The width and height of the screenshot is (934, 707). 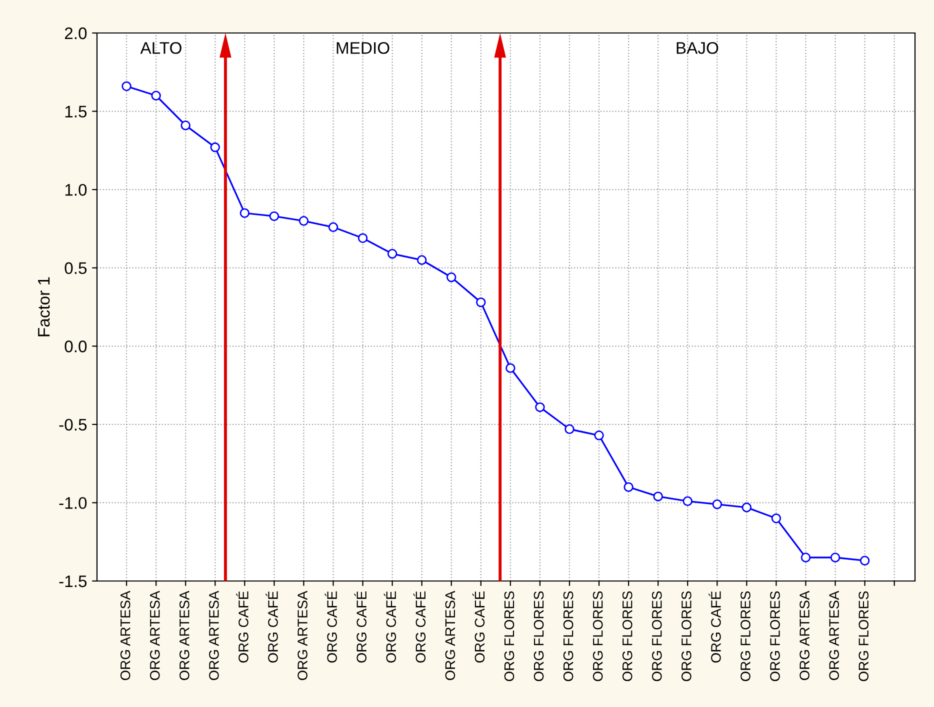 I want to click on y-tick-label: -0.5, so click(x=73, y=424).